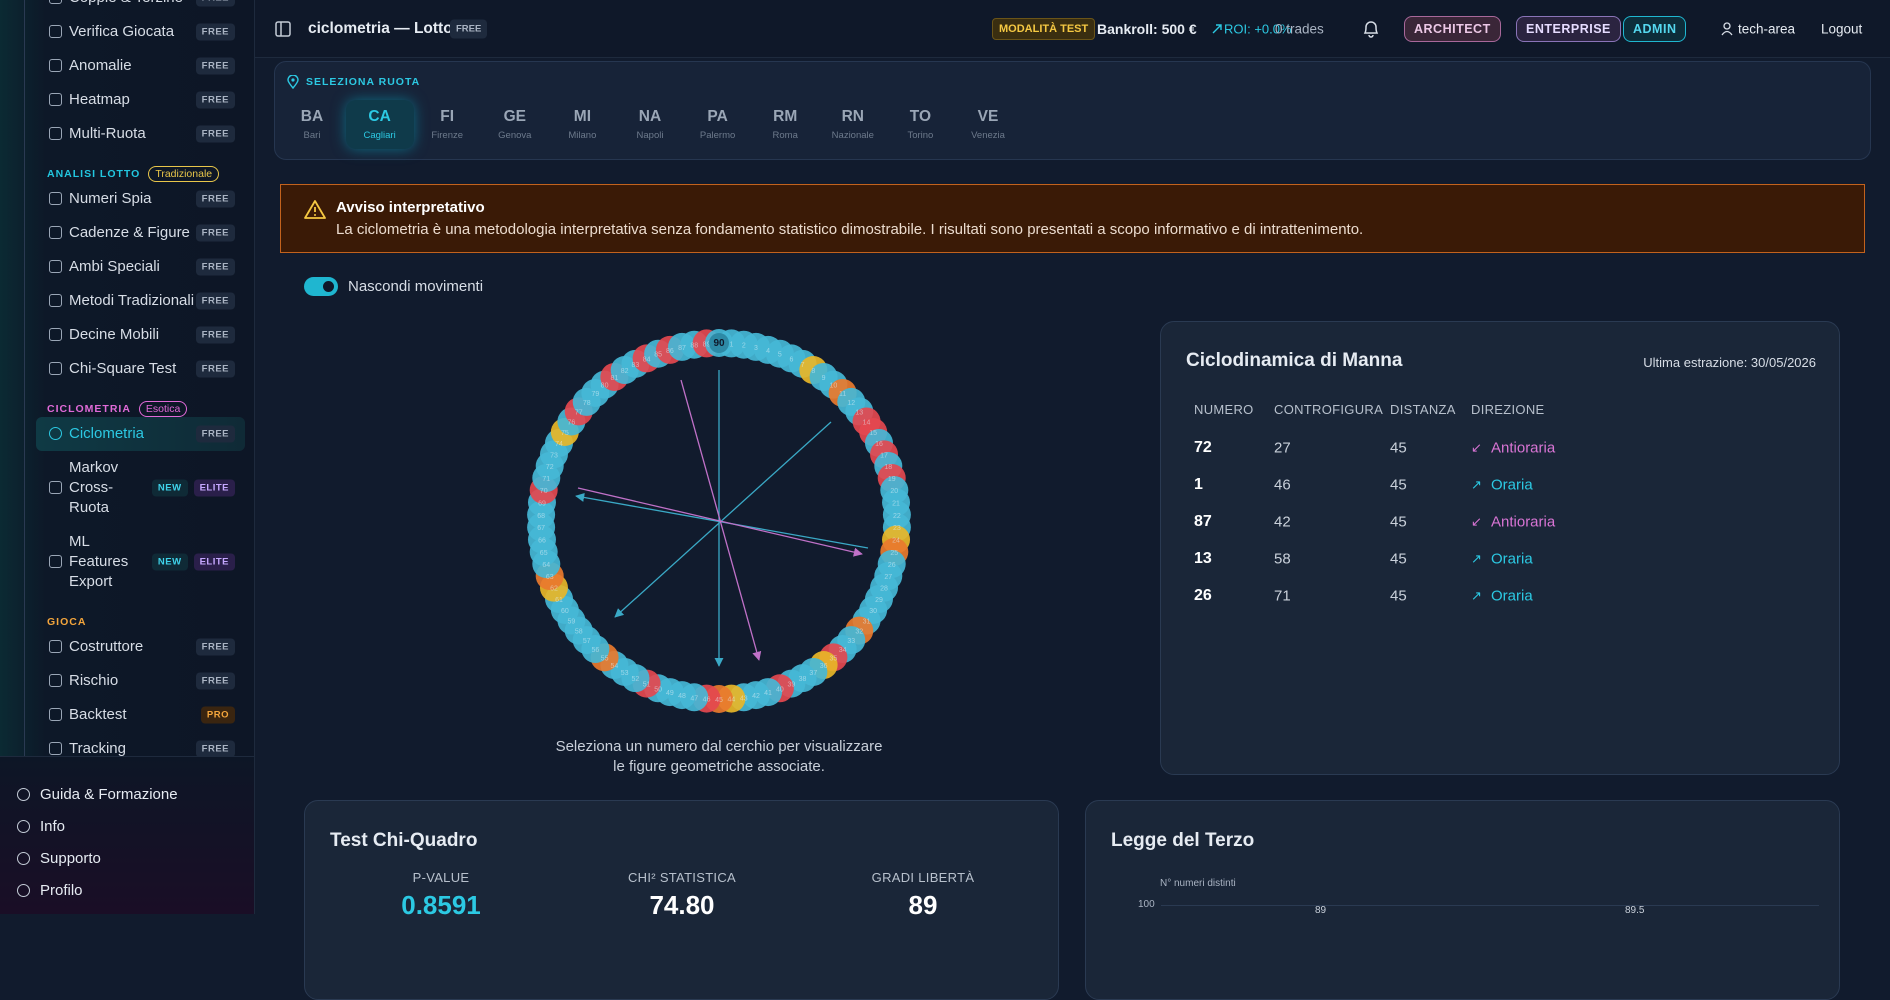 The width and height of the screenshot is (1890, 1000). Describe the element at coordinates (824, 378) in the screenshot. I see `wheel-number: 9` at that location.